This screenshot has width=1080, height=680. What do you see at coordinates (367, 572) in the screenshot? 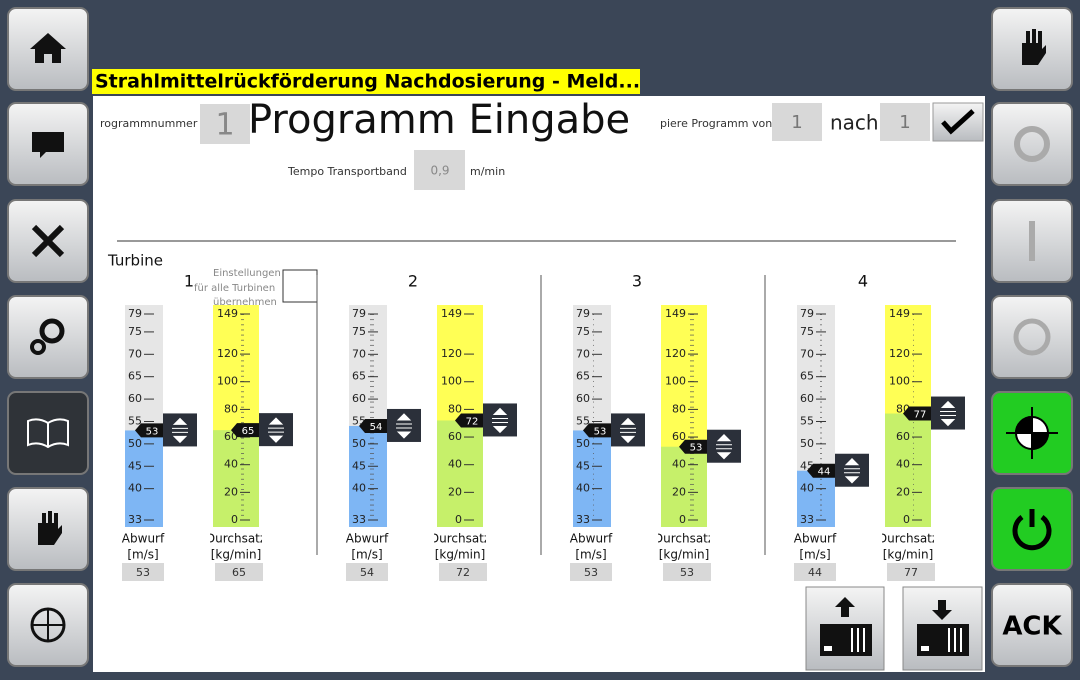
I see `value-display: 54` at bounding box center [367, 572].